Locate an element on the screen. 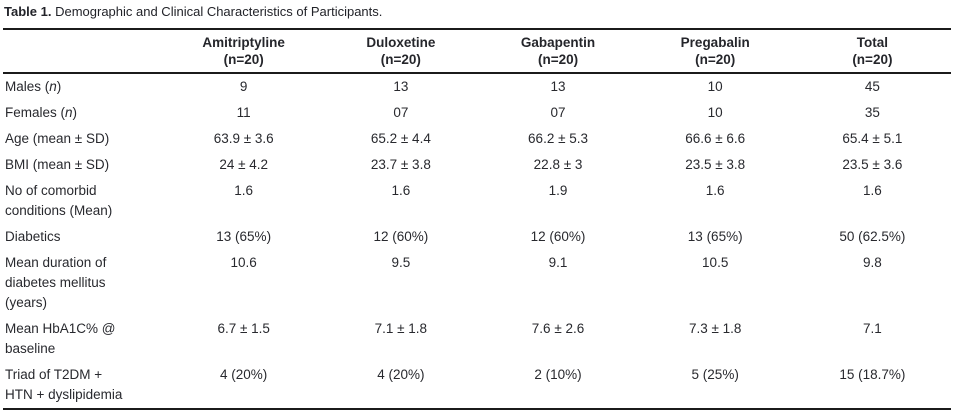 The height and width of the screenshot is (419, 954). column-header-total: Total (n=20) is located at coordinates (872, 51).